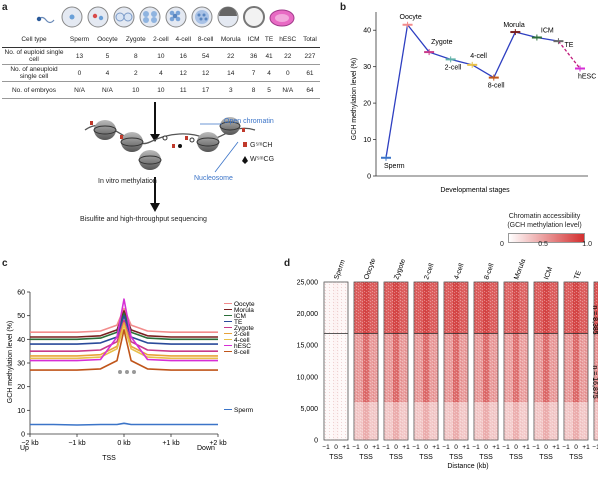 Image resolution: width=600 pixels, height=477 pixels. I want to click on x-sub-left: Up, so click(24, 448).